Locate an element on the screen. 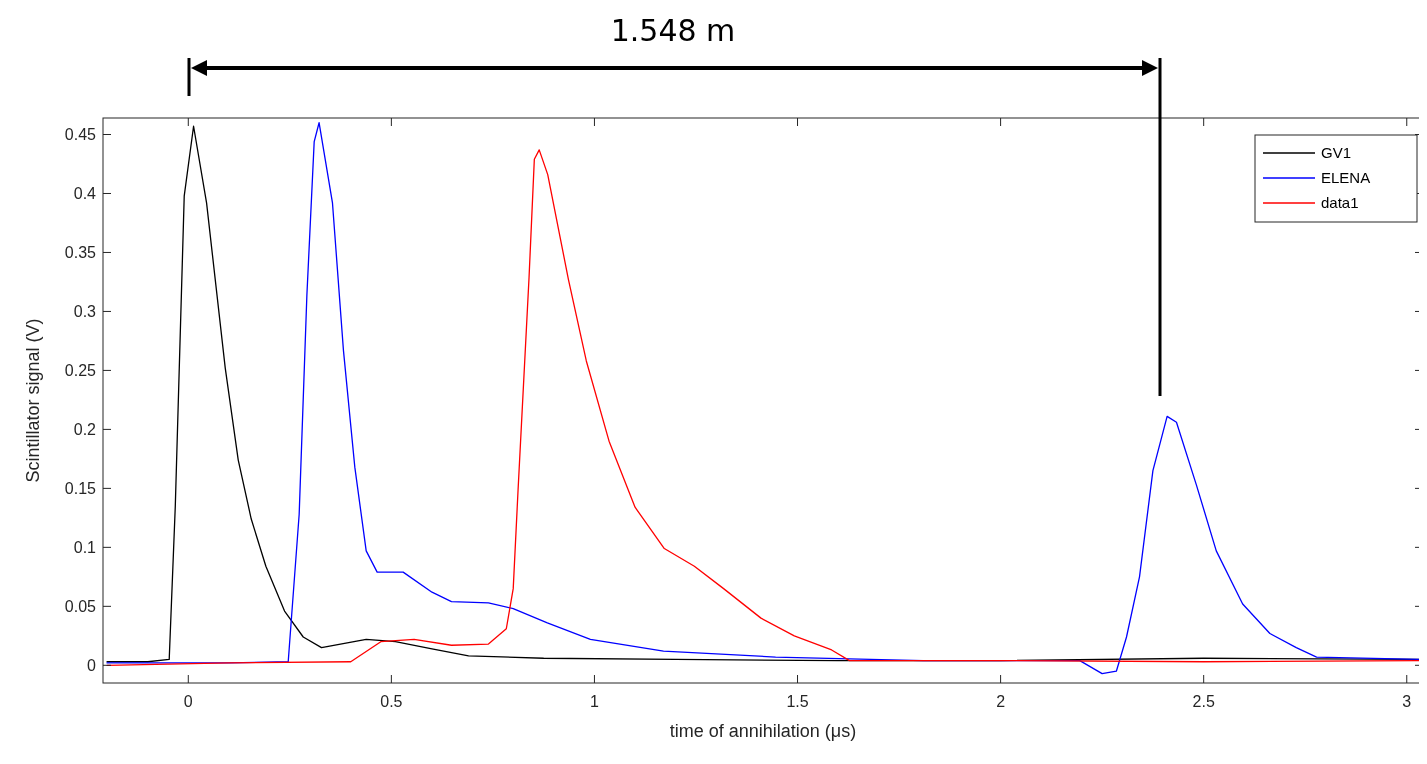 The width and height of the screenshot is (1427, 764). y-tick-label: 0.05 is located at coordinates (80, 606).